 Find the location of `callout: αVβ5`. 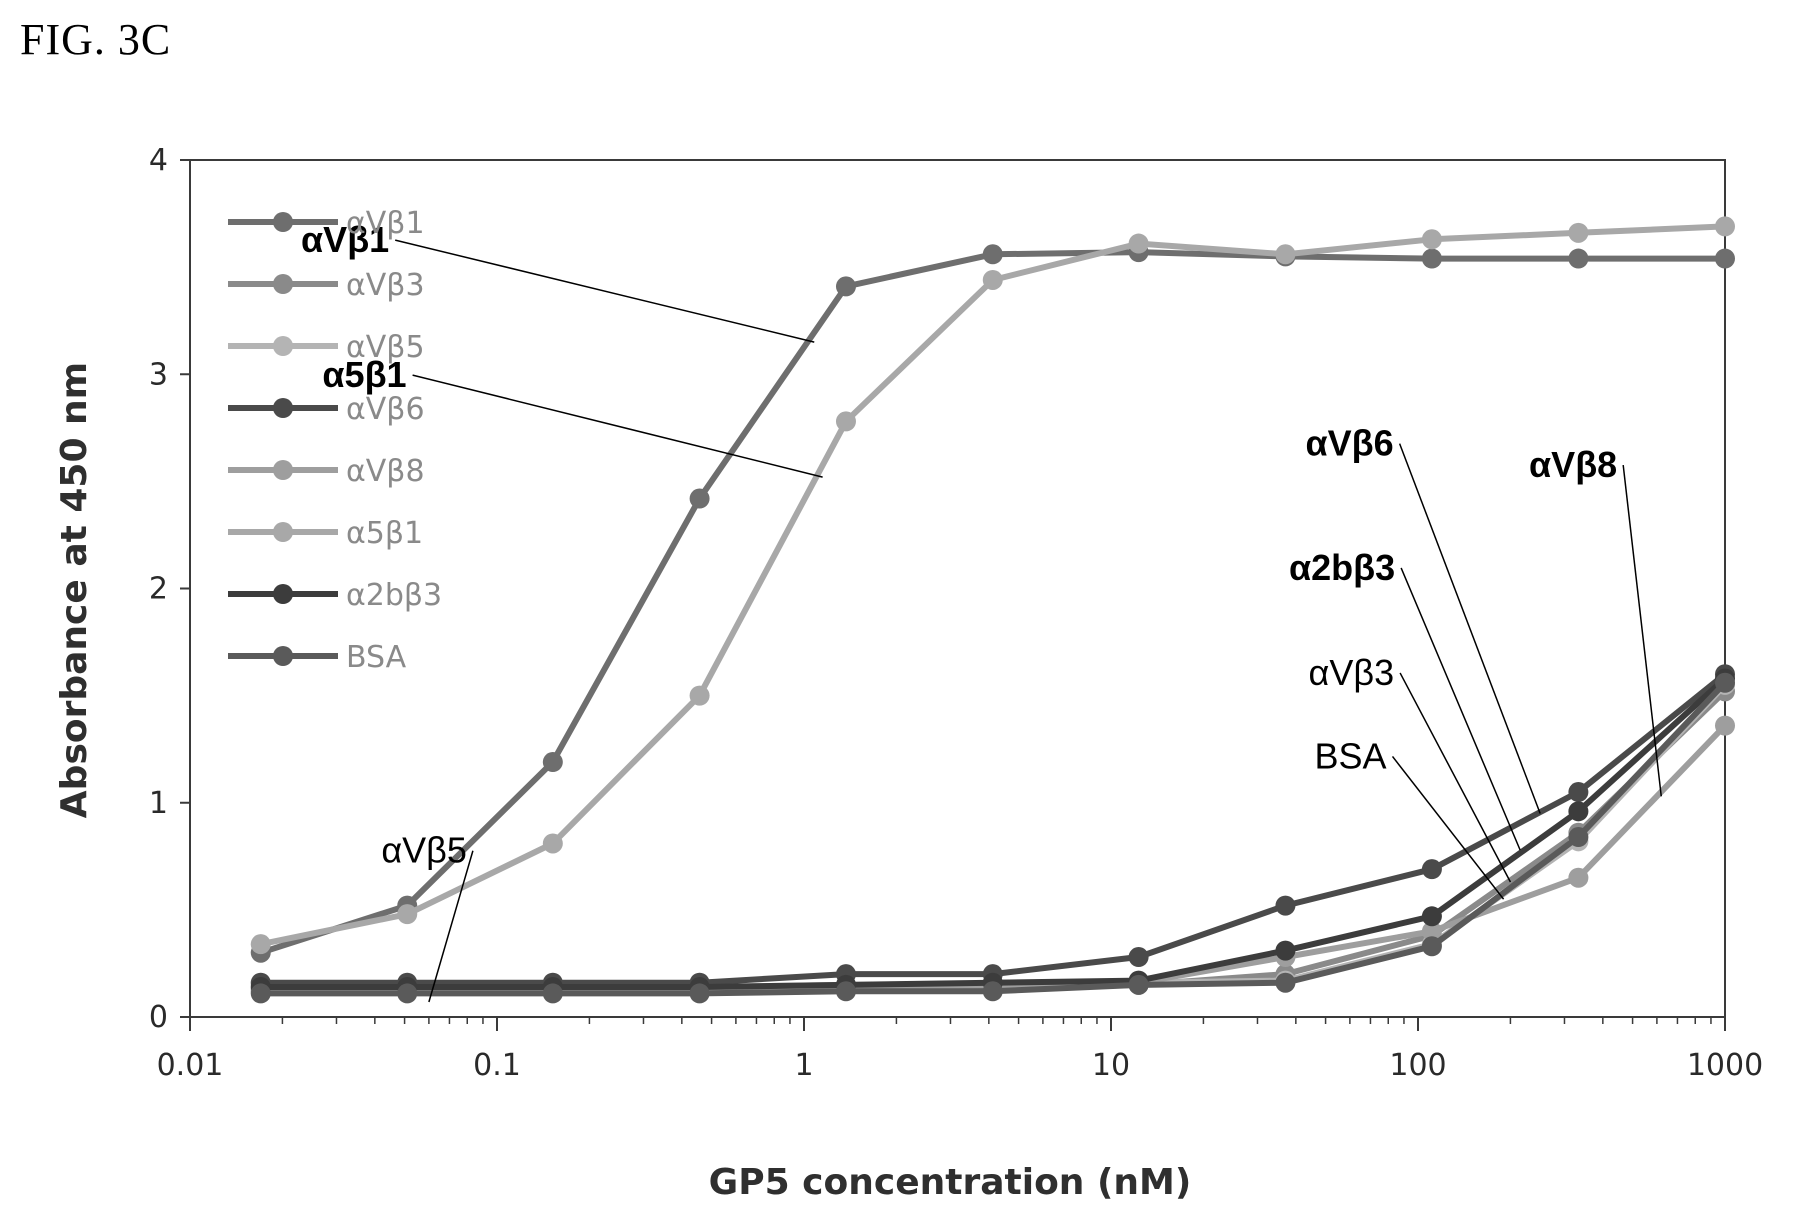

callout: αVβ5 is located at coordinates (427, 916).